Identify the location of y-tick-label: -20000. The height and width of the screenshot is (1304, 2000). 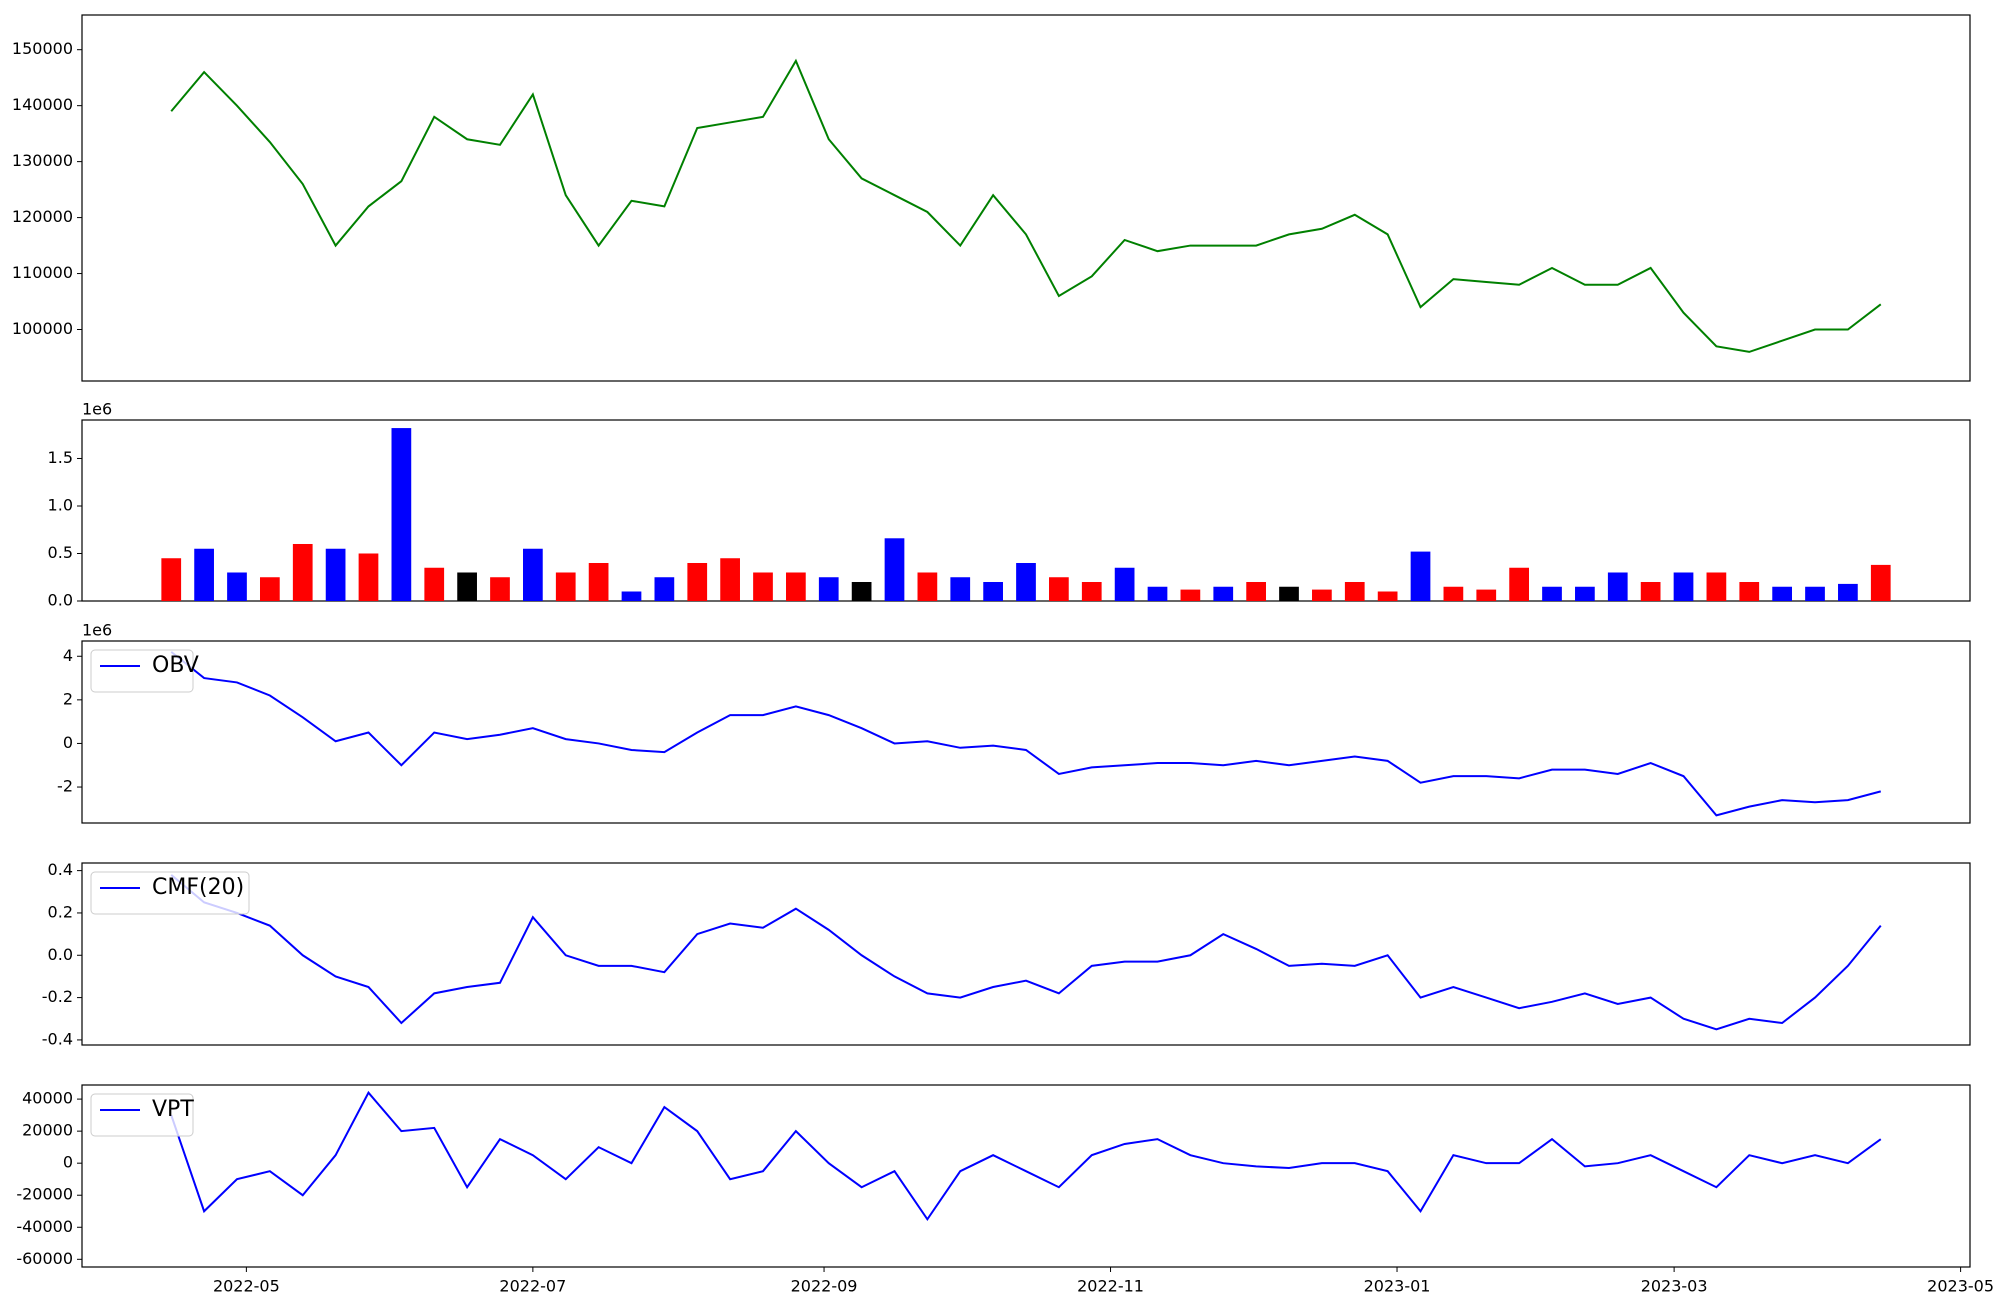
(44, 1194).